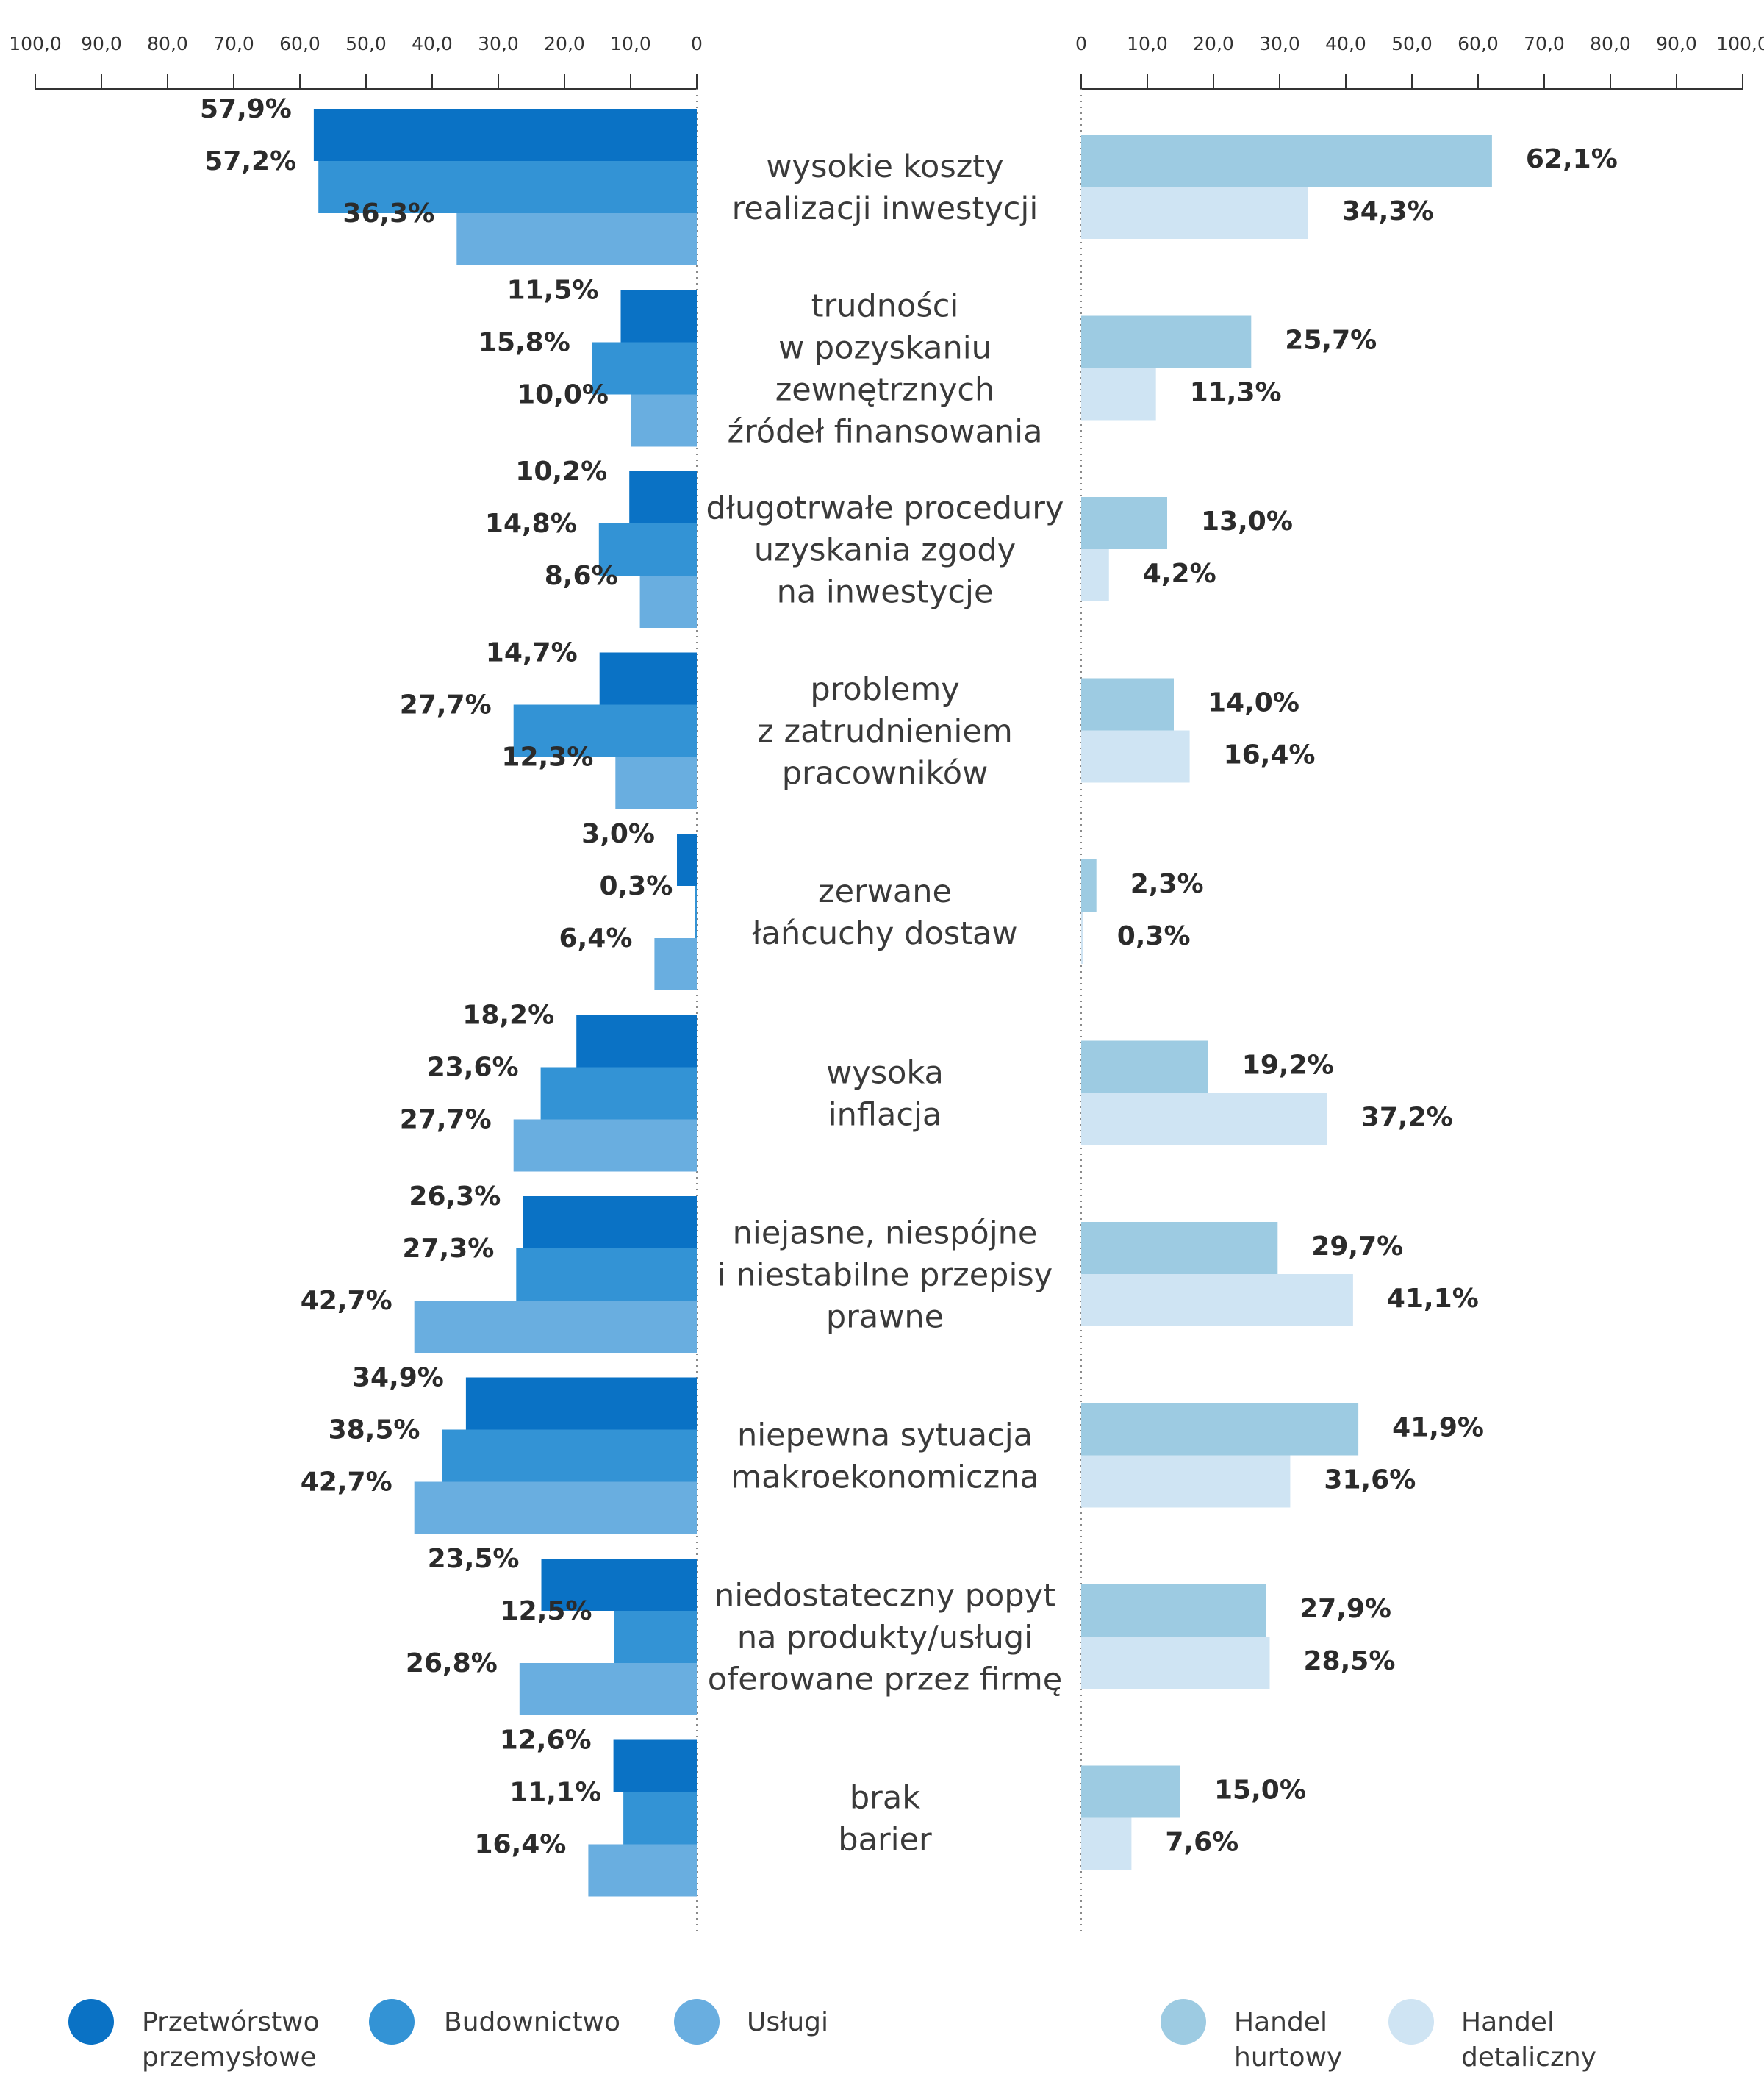 Image resolution: width=1764 pixels, height=2074 pixels. I want to click on data-label: 10,2%, so click(561, 472).